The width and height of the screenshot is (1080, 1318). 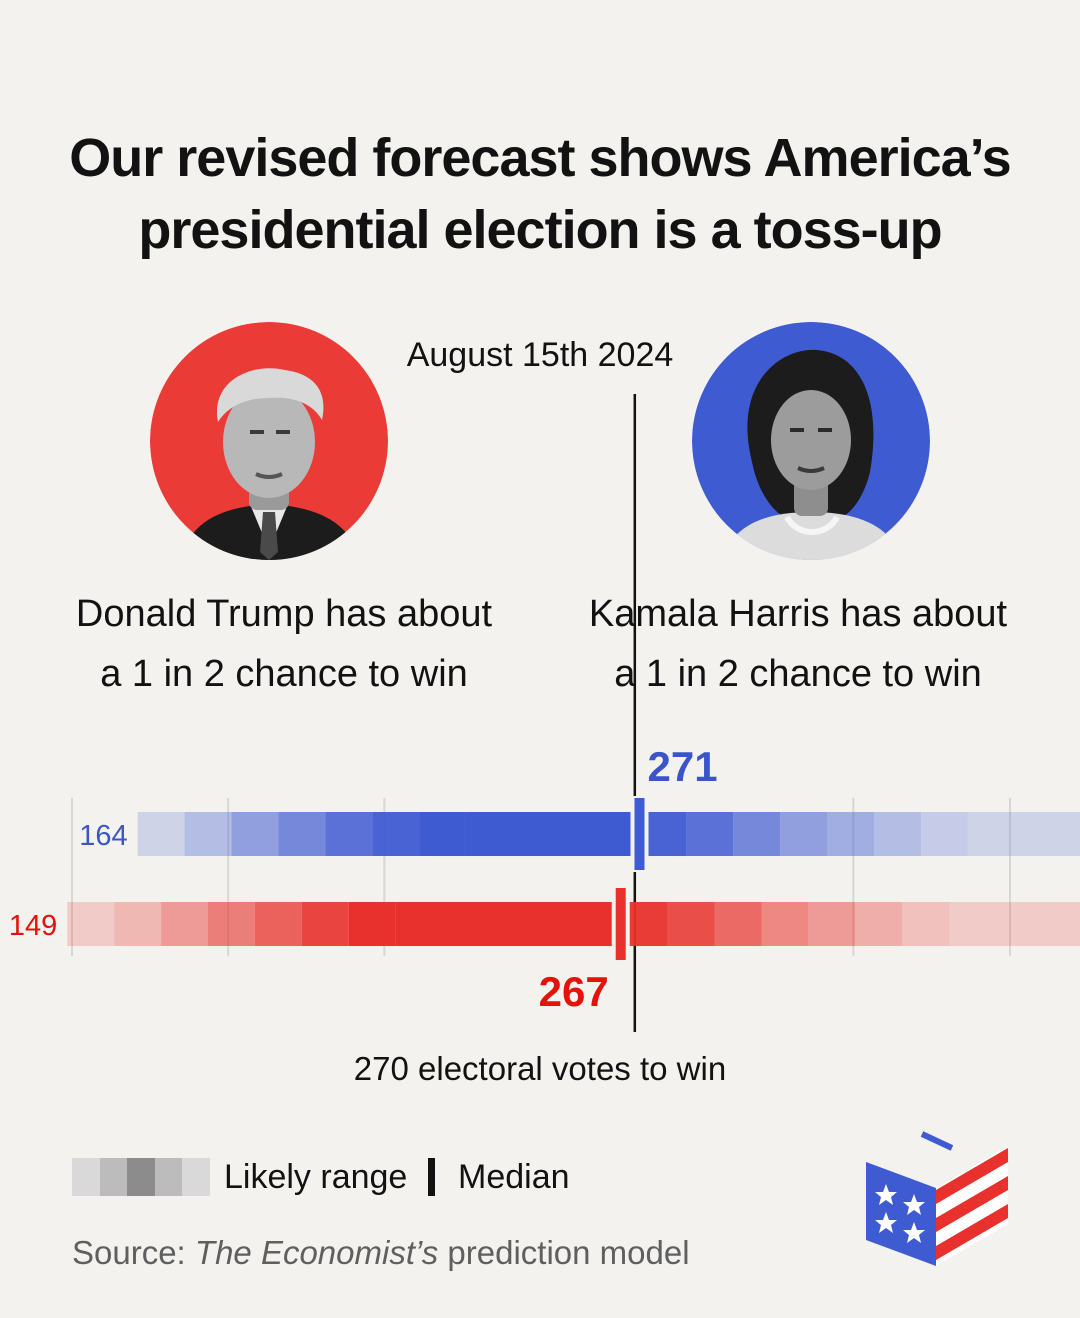 I want to click on source-prefix: Source:, so click(x=133, y=1252).